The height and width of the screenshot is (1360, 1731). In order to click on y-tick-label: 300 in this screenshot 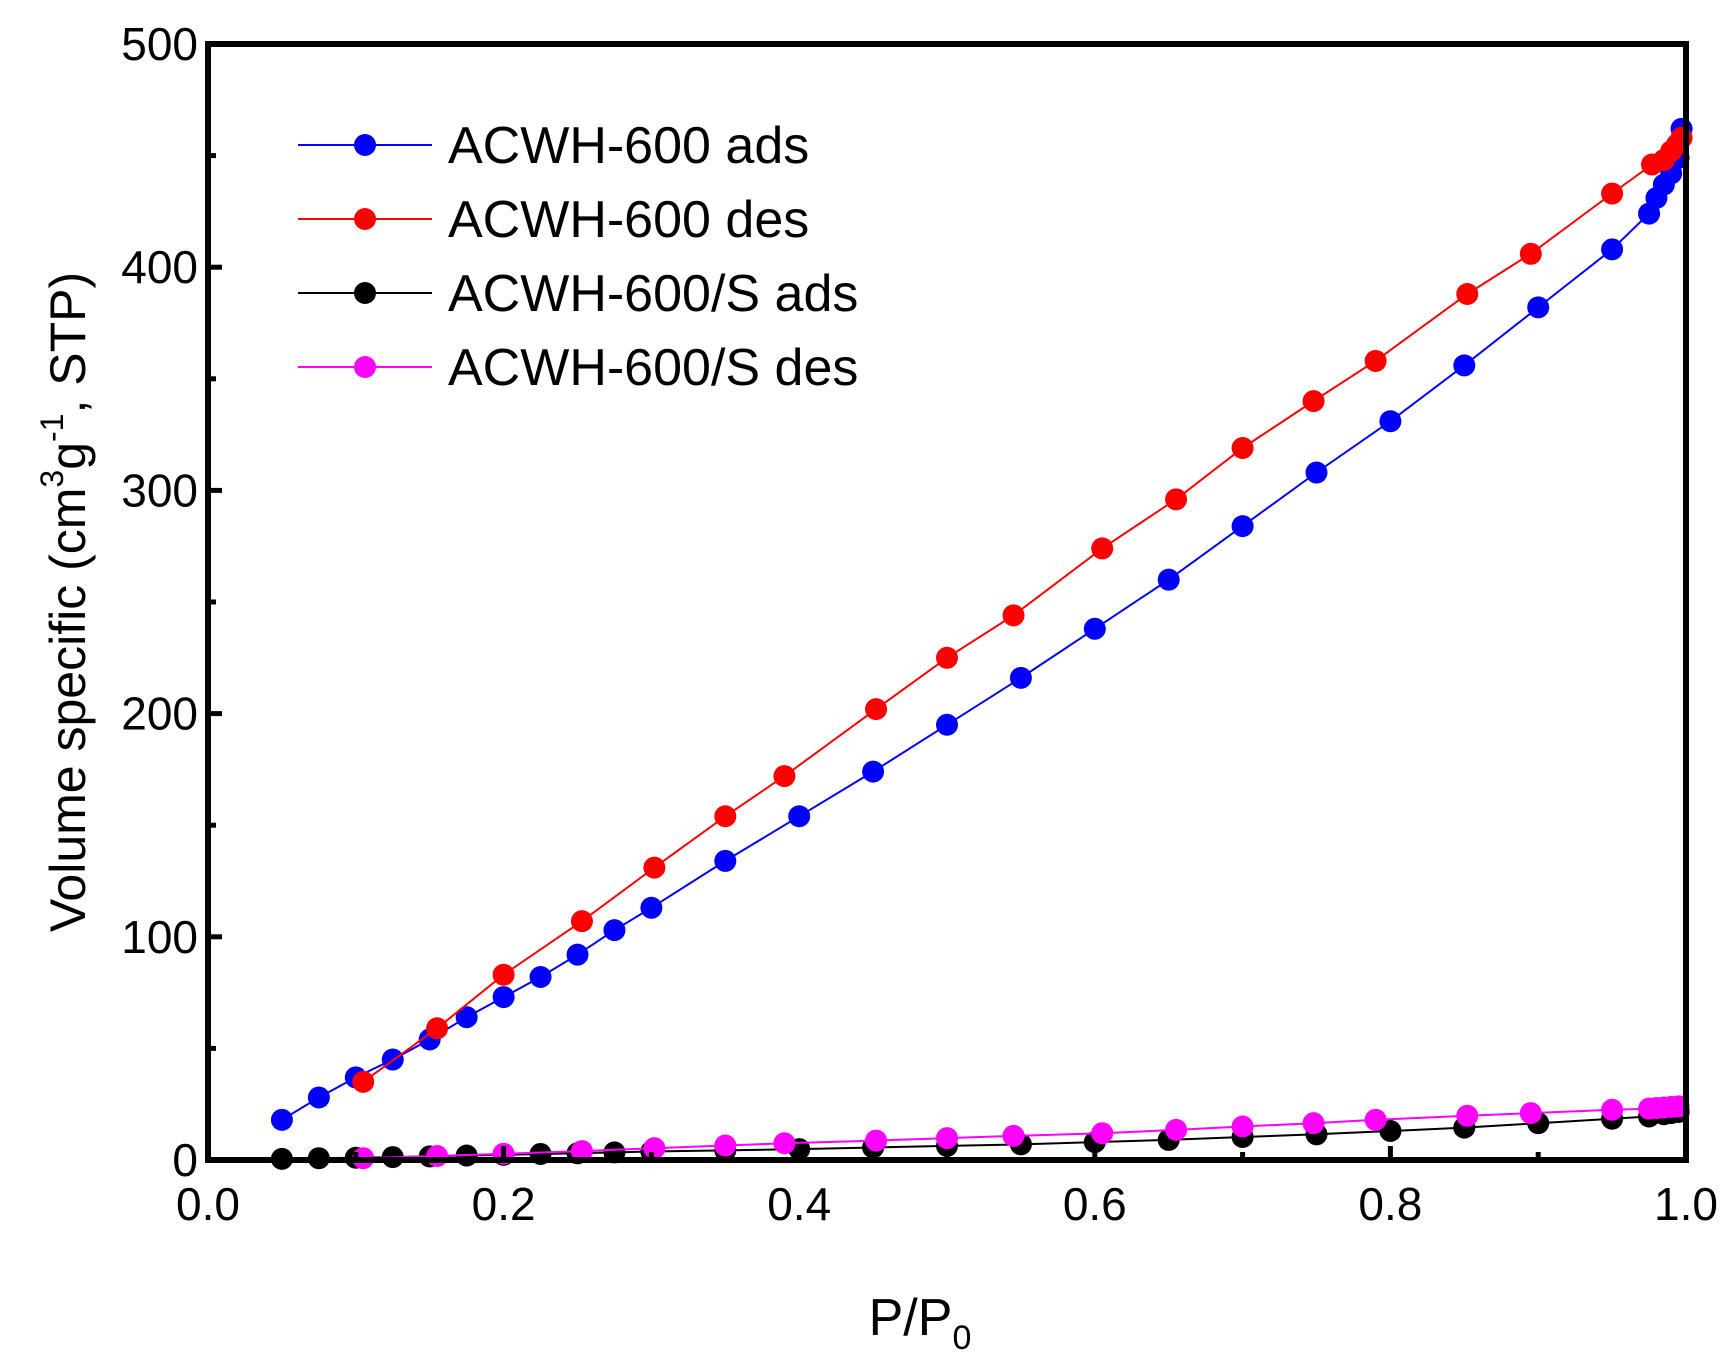, I will do `click(159, 490)`.